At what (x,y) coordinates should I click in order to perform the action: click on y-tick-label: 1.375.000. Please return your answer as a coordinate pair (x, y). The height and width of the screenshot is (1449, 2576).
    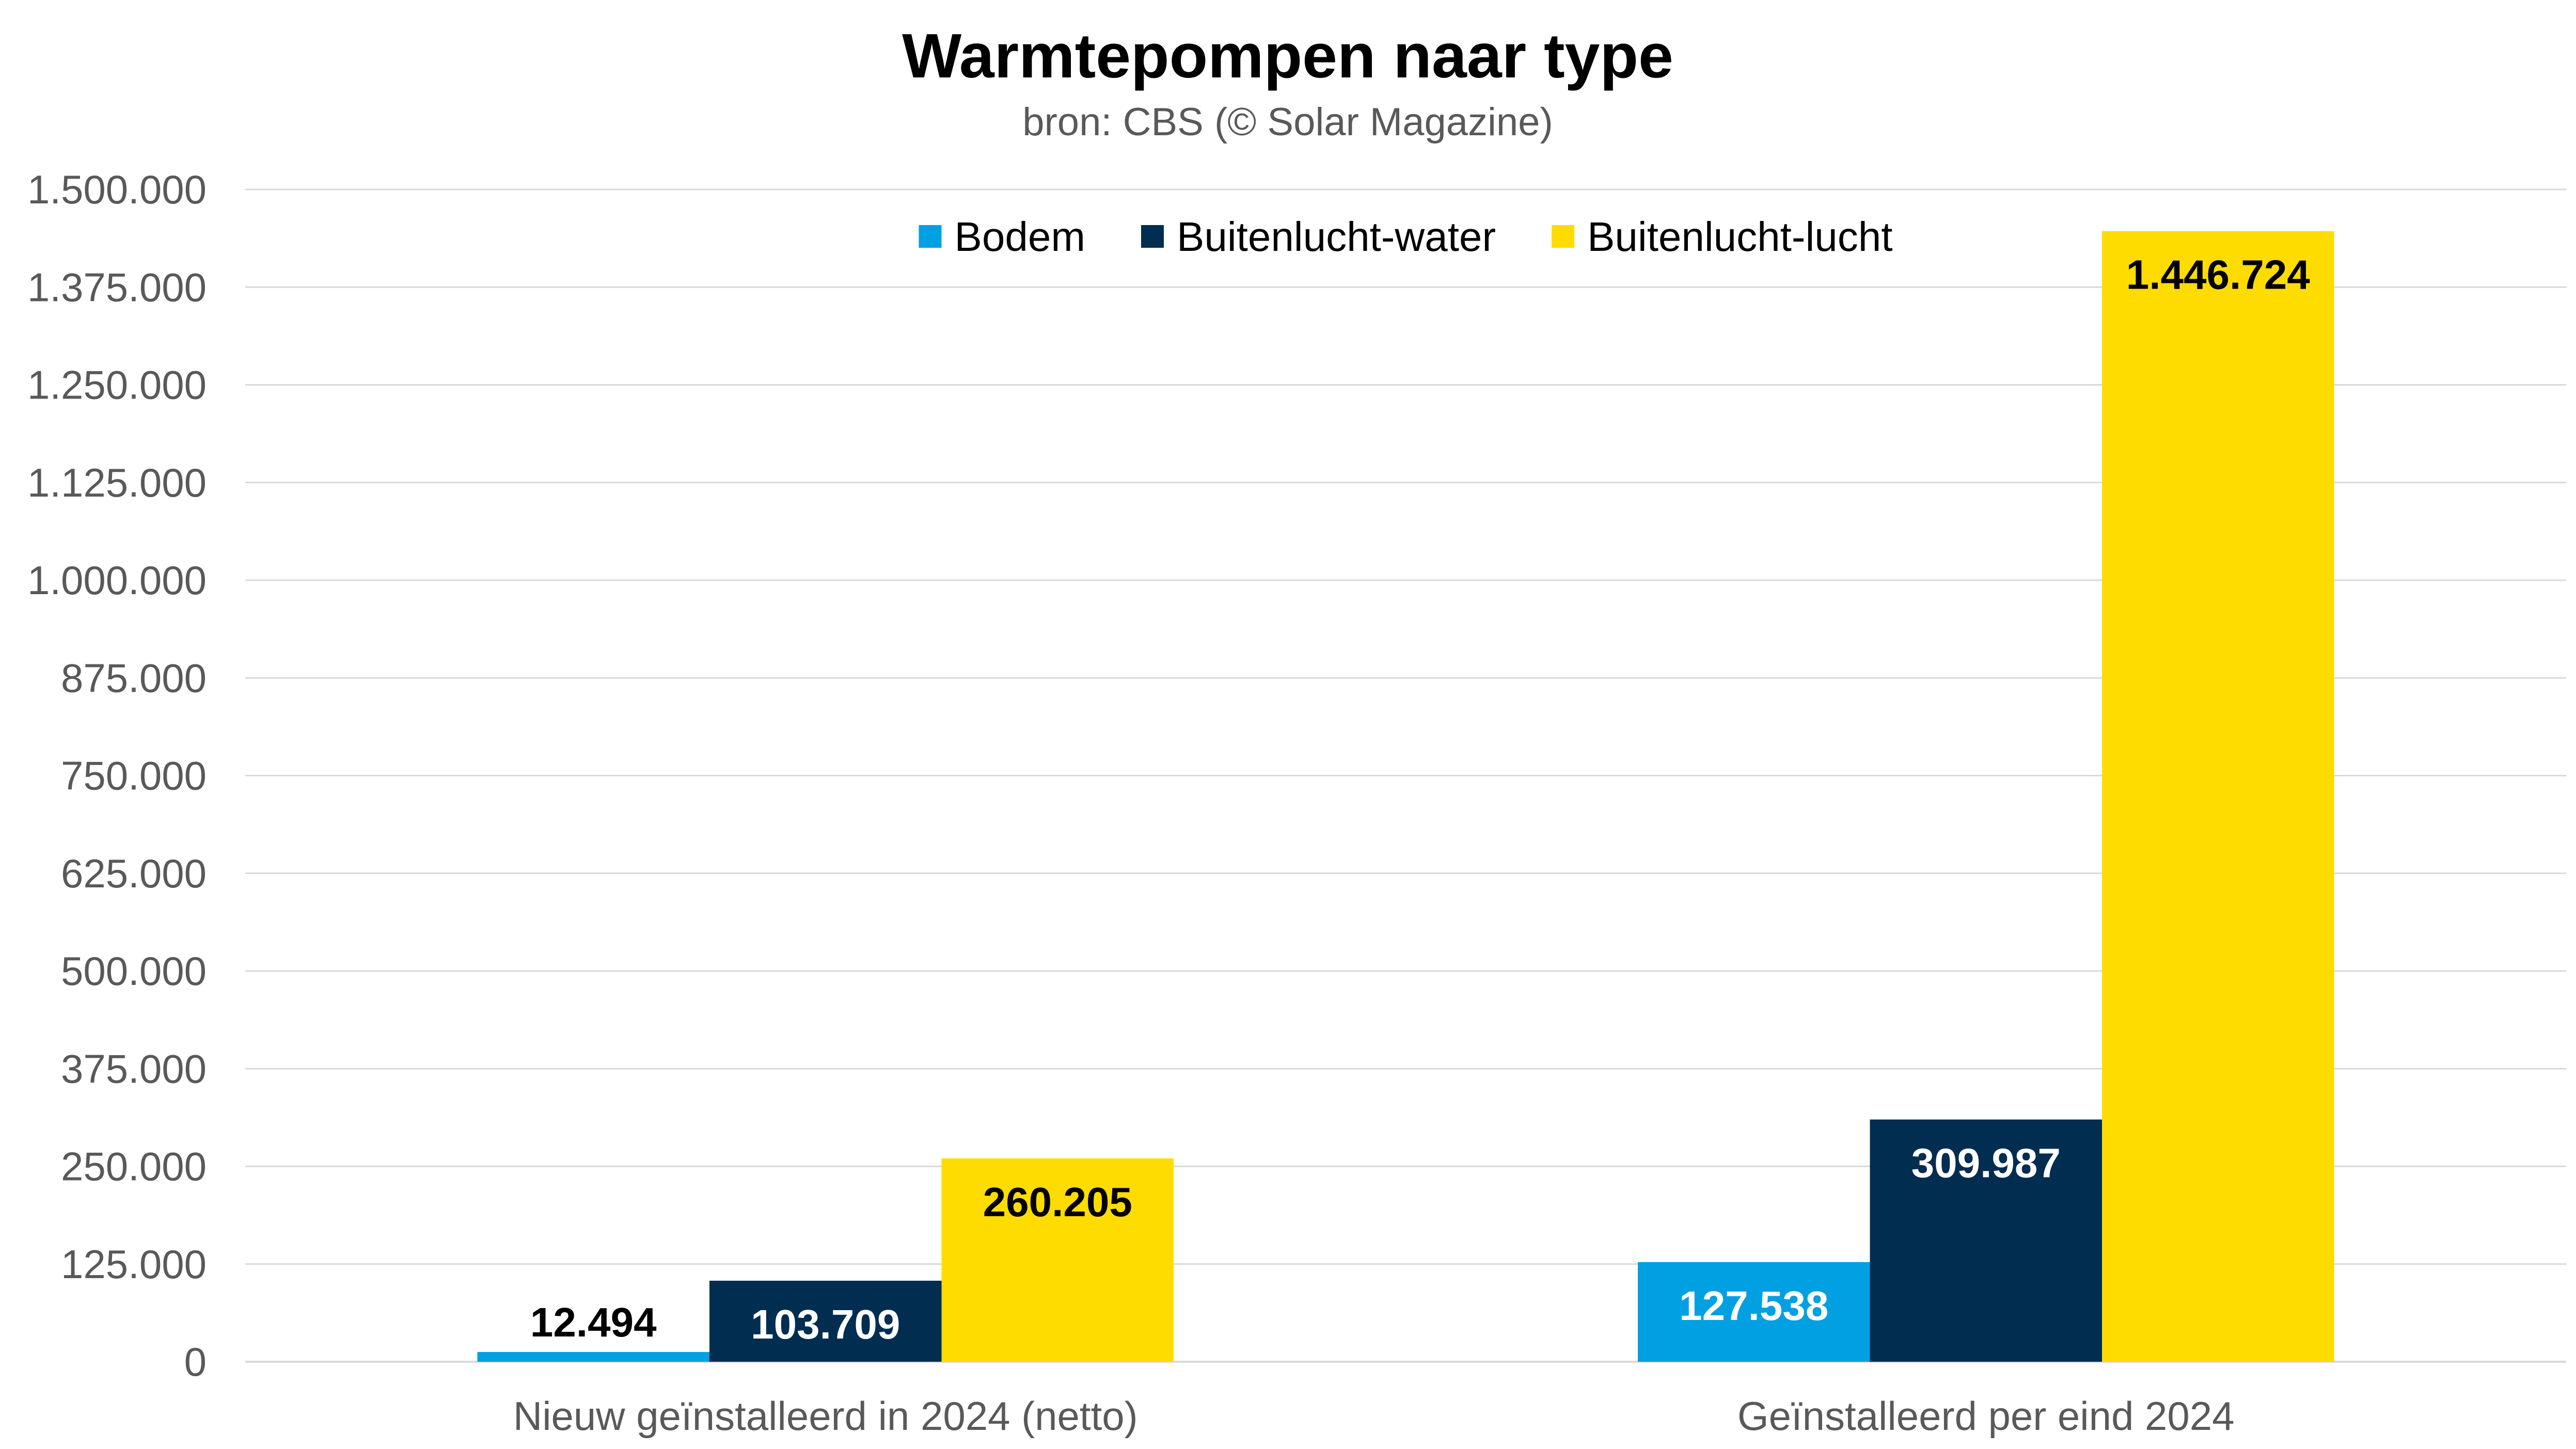
    Looking at the image, I should click on (117, 287).